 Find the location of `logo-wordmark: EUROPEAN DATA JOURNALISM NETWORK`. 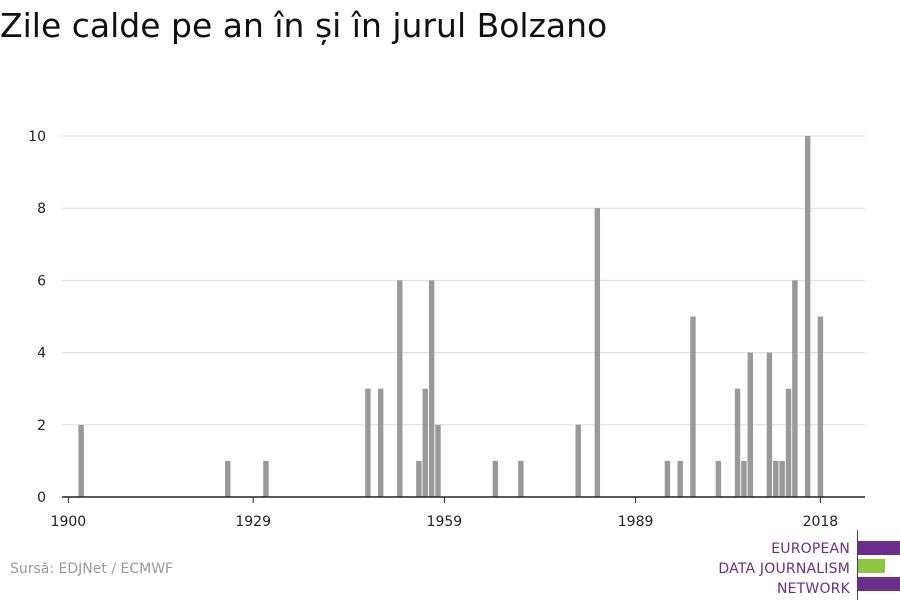

logo-wordmark: EUROPEAN DATA JOURNALISM NETWORK is located at coordinates (784, 569).